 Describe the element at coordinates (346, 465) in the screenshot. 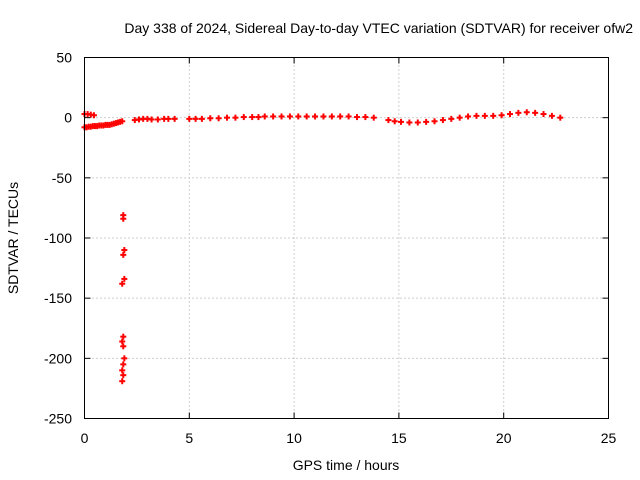

I see `x-axis-label: GPS time / hours` at that location.